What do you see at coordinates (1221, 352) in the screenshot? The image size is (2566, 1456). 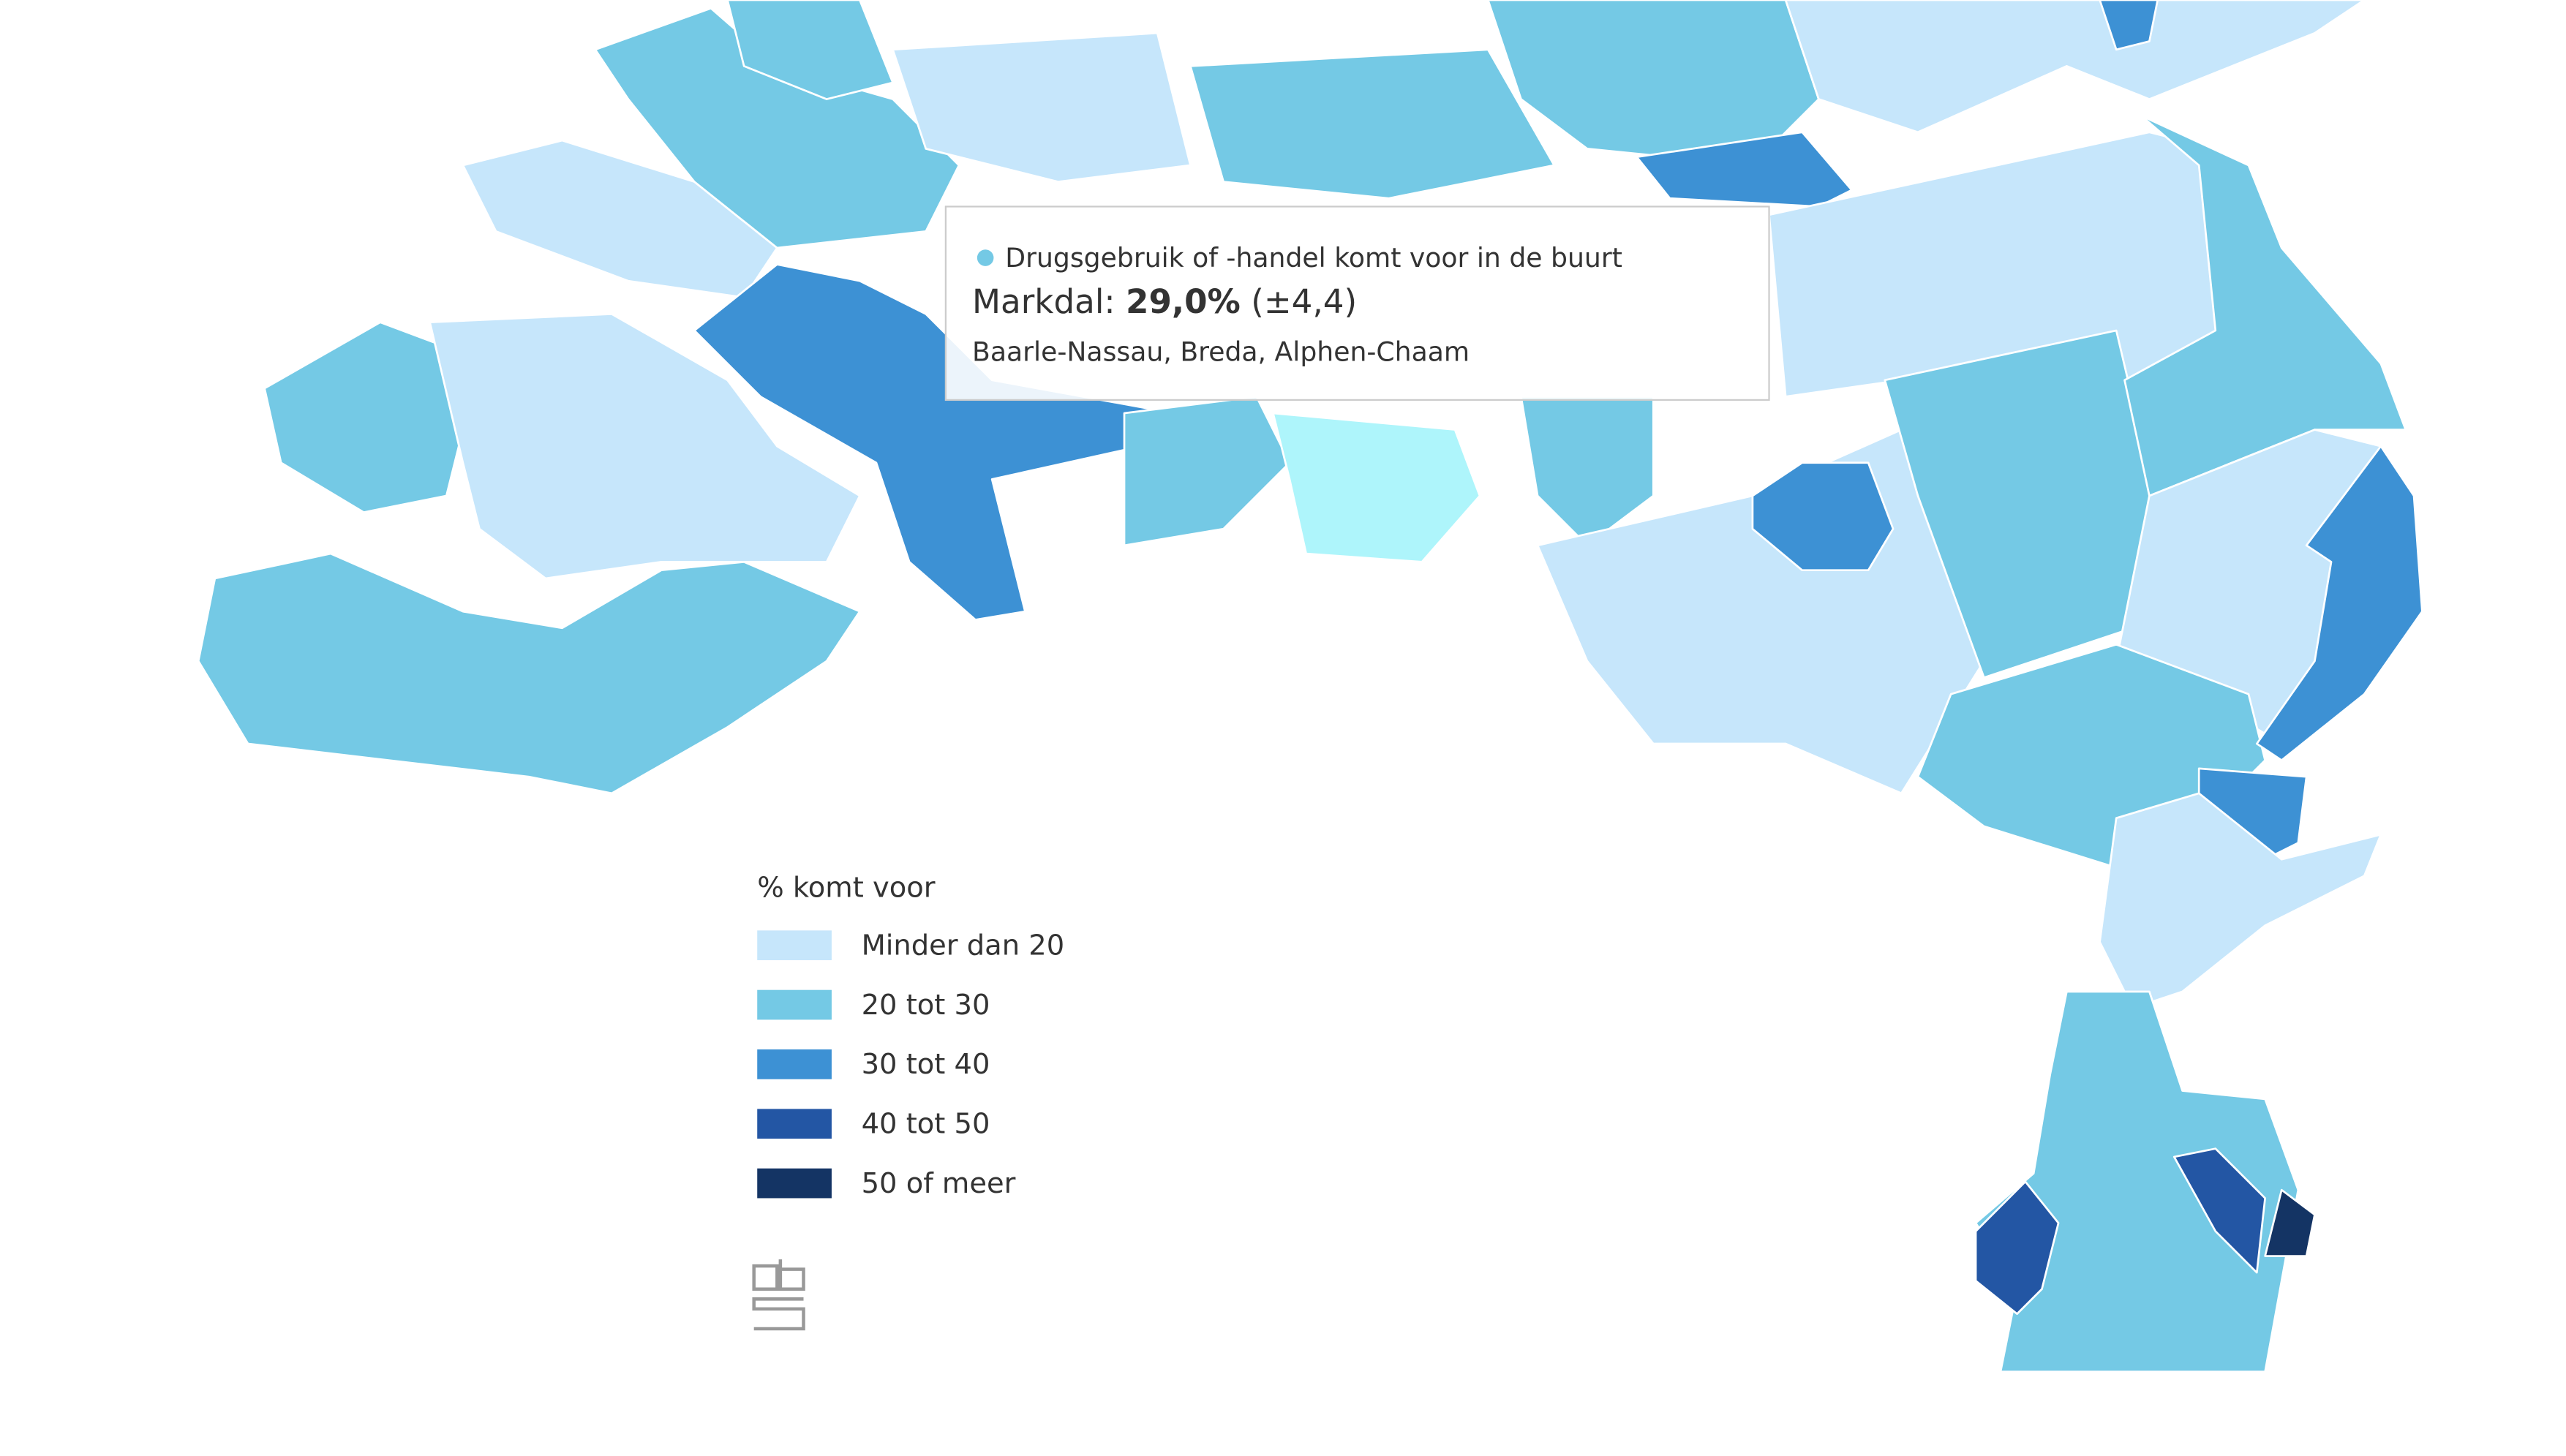 I see `tooltip-municipalities: Baarle-Nassau, Breda, Alphen-Chaam` at bounding box center [1221, 352].